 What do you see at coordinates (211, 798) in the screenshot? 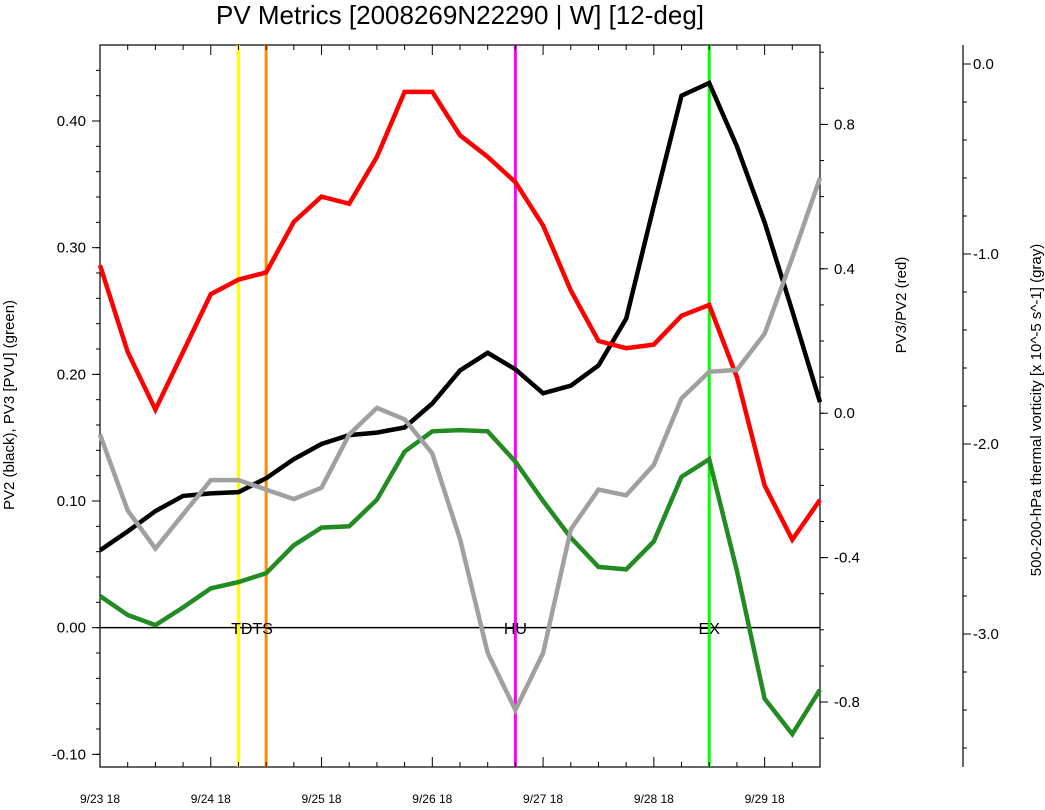
I see `x-tick-label: 9/24 18` at bounding box center [211, 798].